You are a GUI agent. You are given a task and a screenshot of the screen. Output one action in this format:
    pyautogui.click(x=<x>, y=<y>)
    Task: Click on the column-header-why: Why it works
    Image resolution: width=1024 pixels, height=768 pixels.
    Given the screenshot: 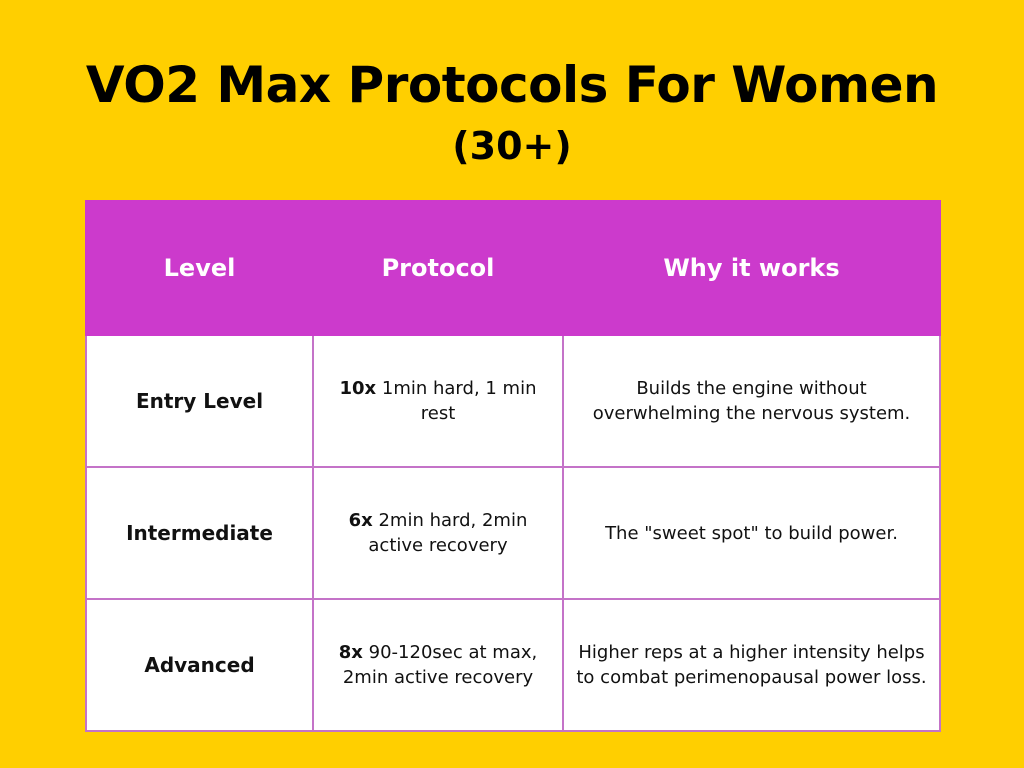 What is the action you would take?
    pyautogui.click(x=751, y=268)
    